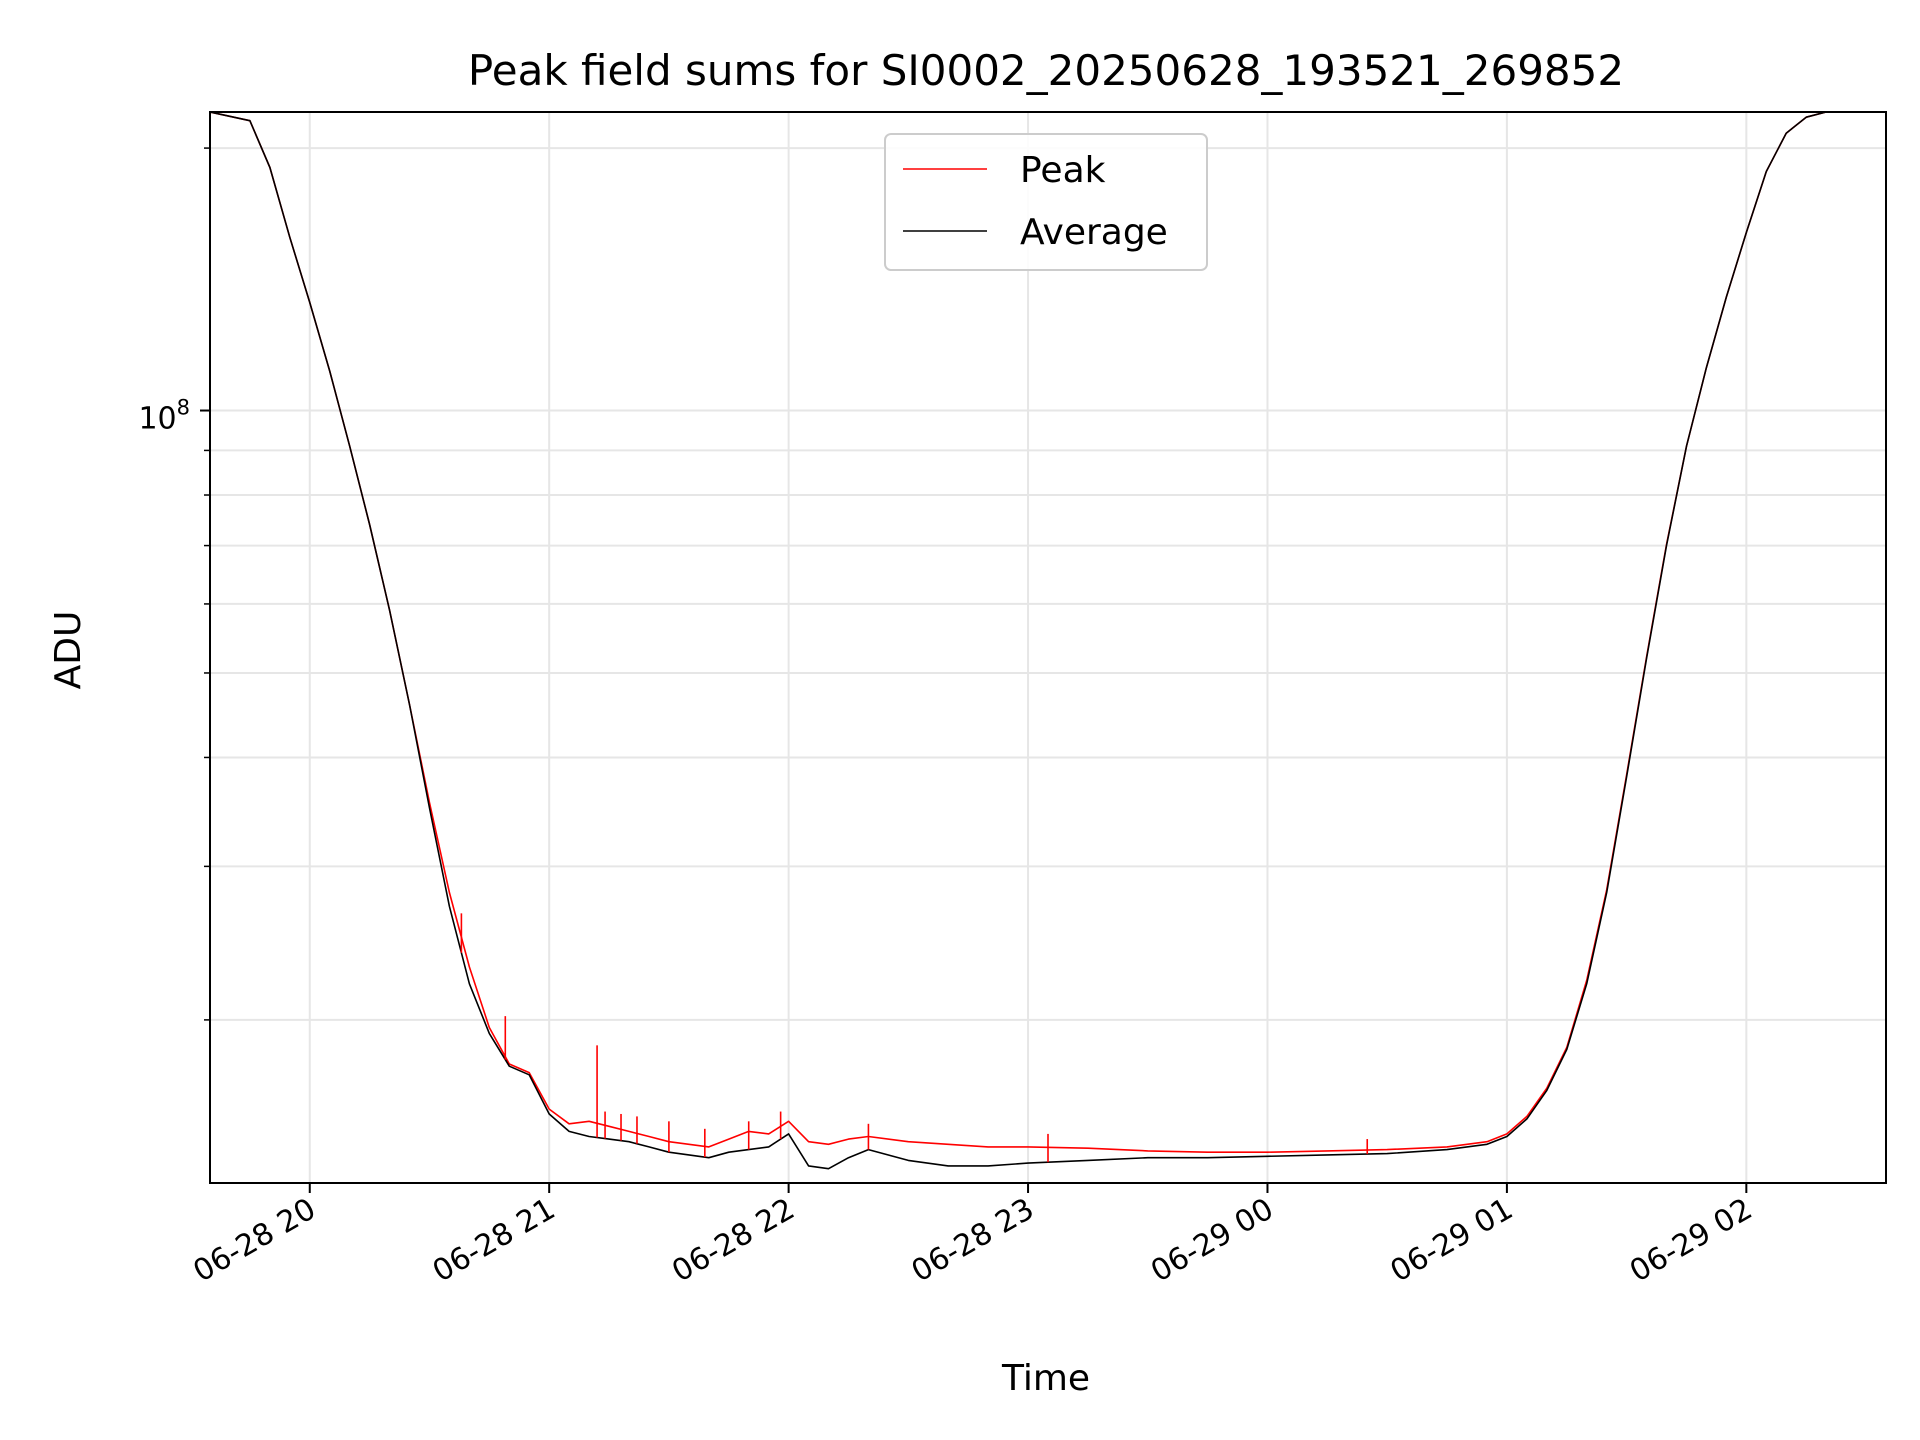 The image size is (1920, 1440). What do you see at coordinates (68, 650) in the screenshot?
I see `y-axis-label: ADU` at bounding box center [68, 650].